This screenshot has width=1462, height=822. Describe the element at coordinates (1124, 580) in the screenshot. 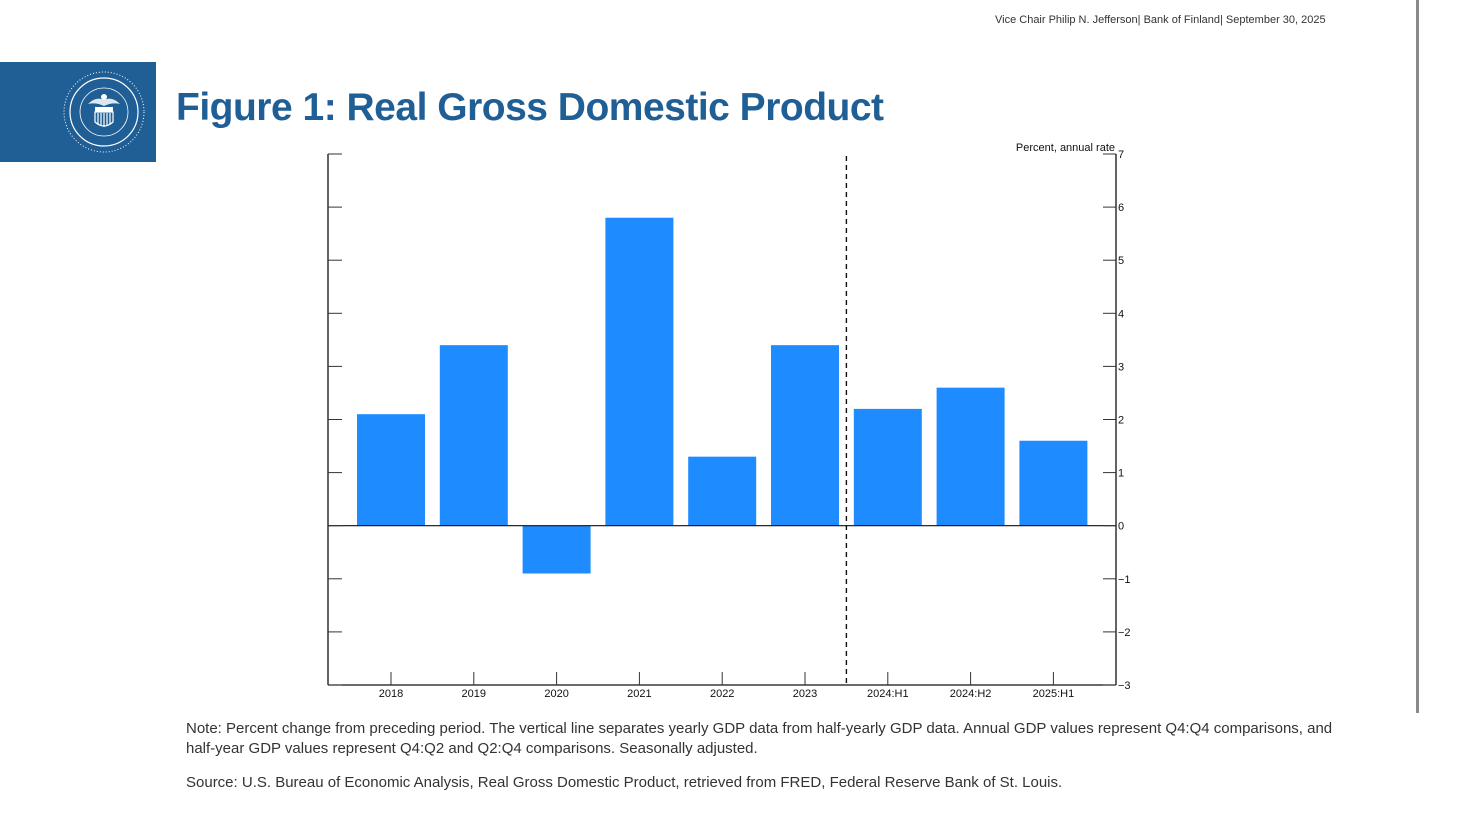

I see `y-tick-label: −1` at that location.